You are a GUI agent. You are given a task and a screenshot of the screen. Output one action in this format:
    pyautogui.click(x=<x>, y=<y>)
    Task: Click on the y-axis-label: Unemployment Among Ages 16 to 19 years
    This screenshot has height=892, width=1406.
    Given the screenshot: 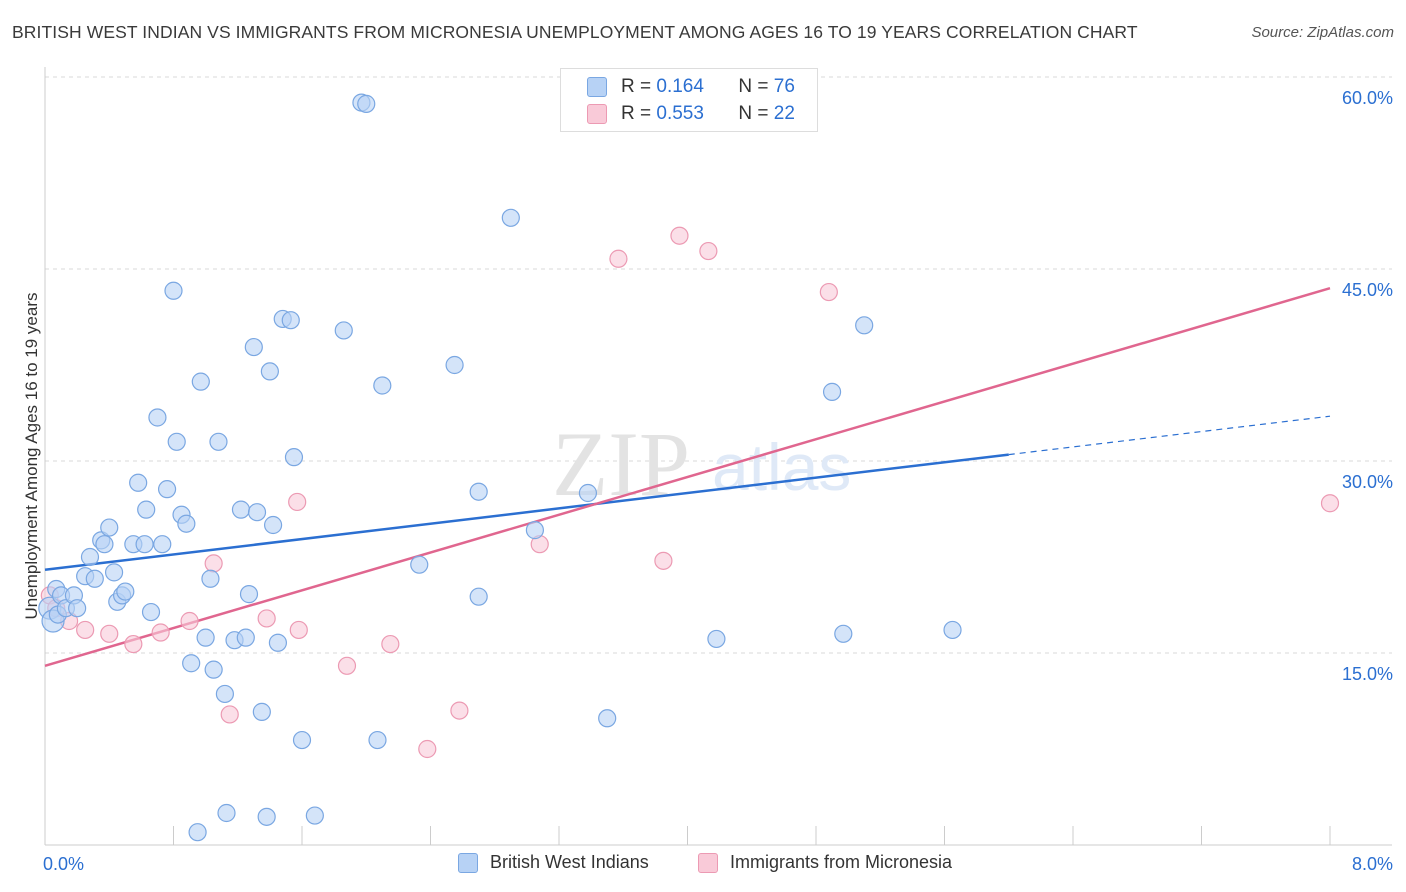 What is the action you would take?
    pyautogui.click(x=31, y=456)
    